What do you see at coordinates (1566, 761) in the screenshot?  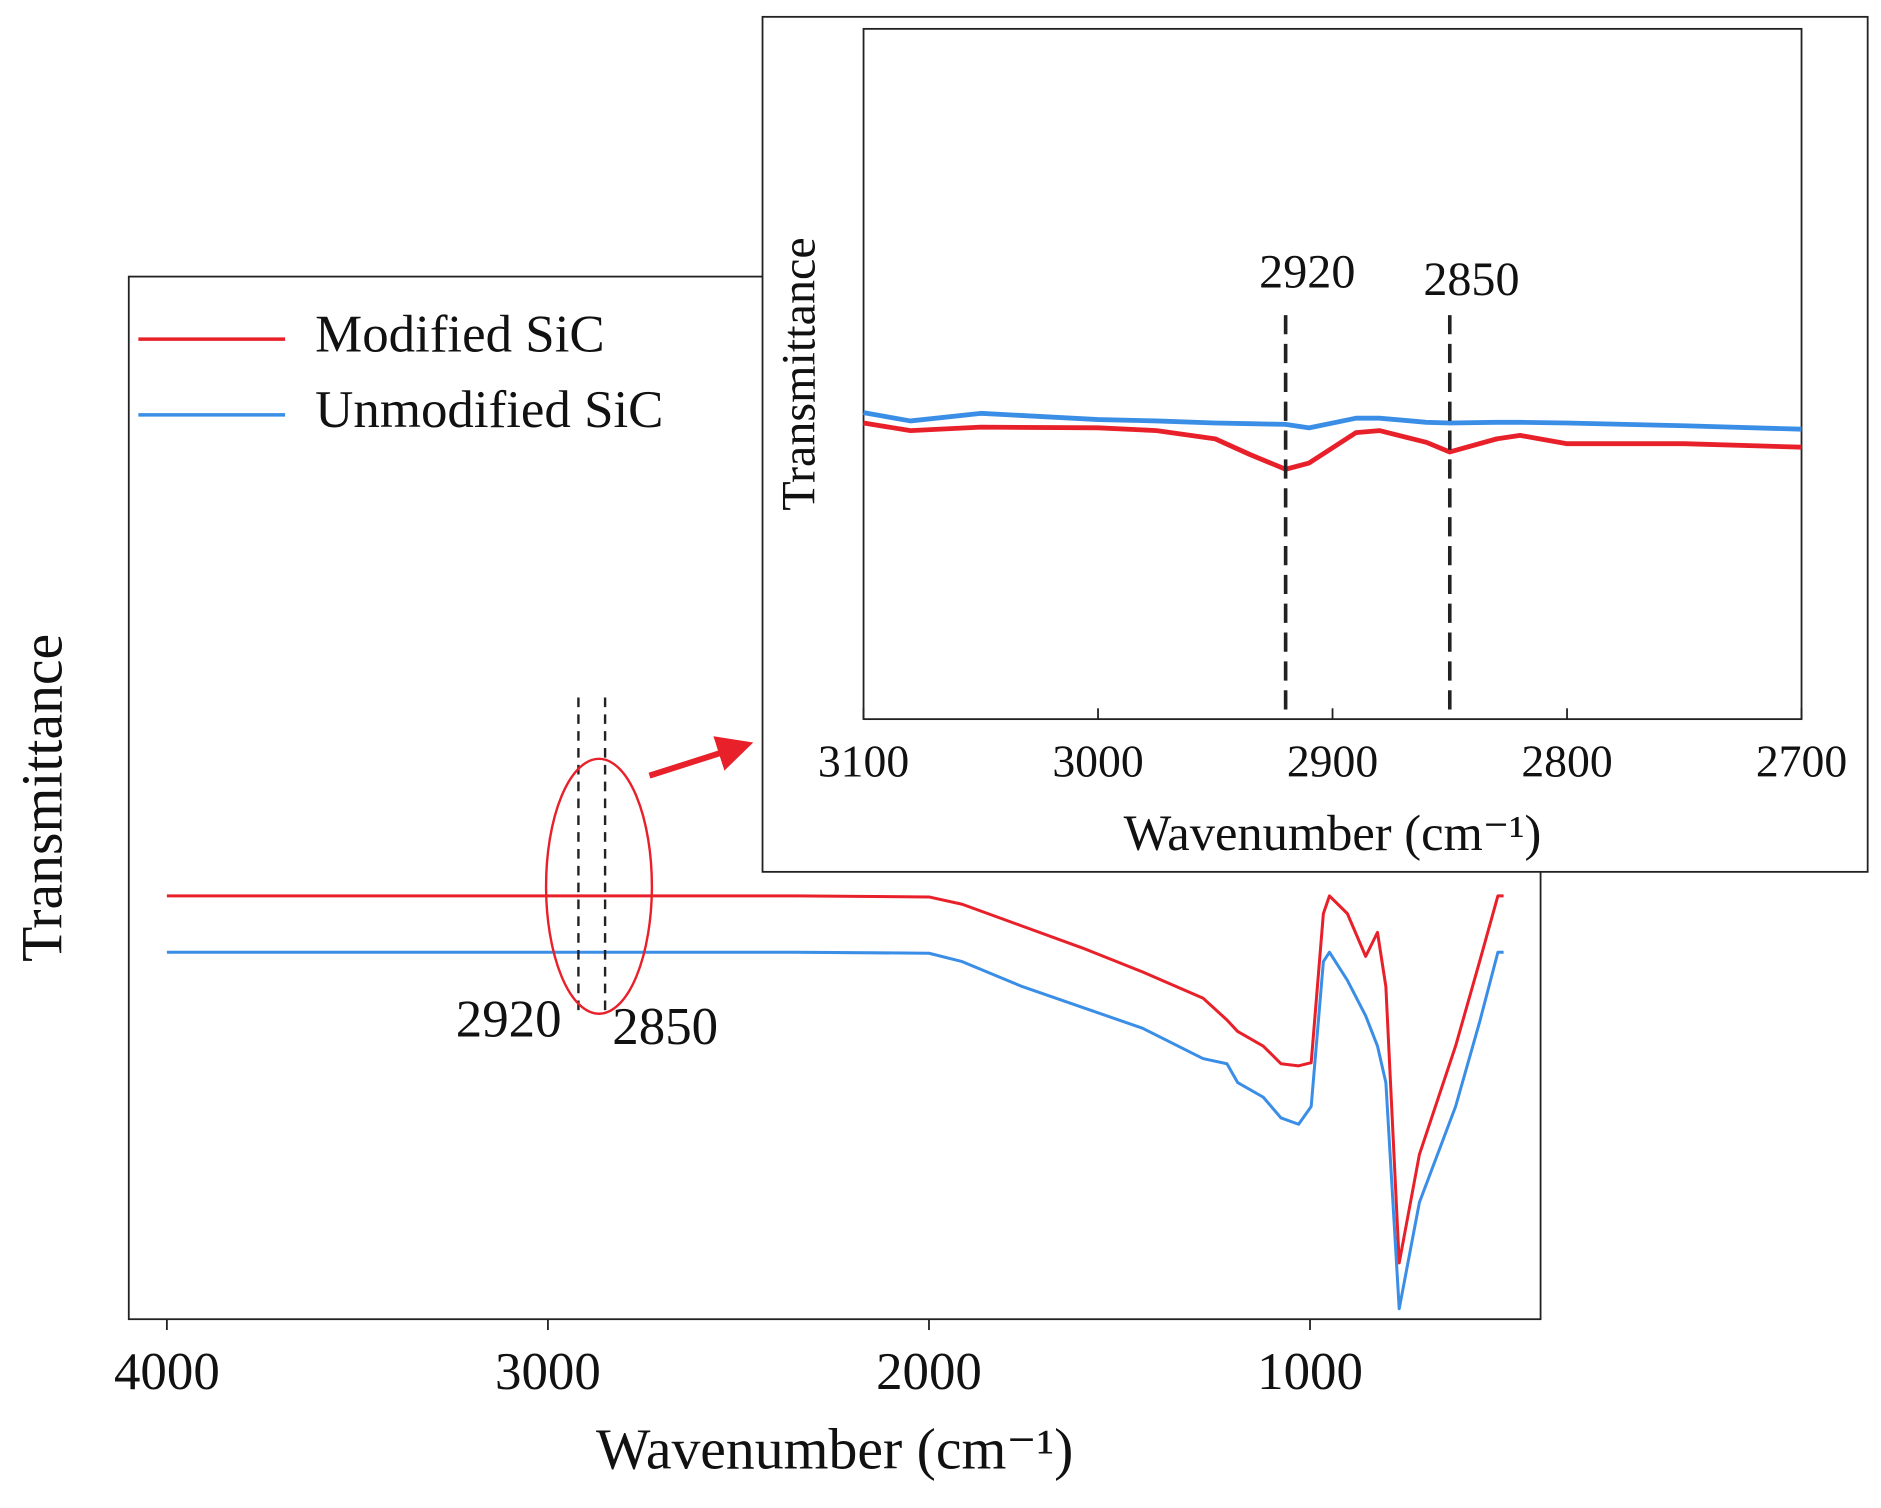 I see `x-tick-label: 2800` at bounding box center [1566, 761].